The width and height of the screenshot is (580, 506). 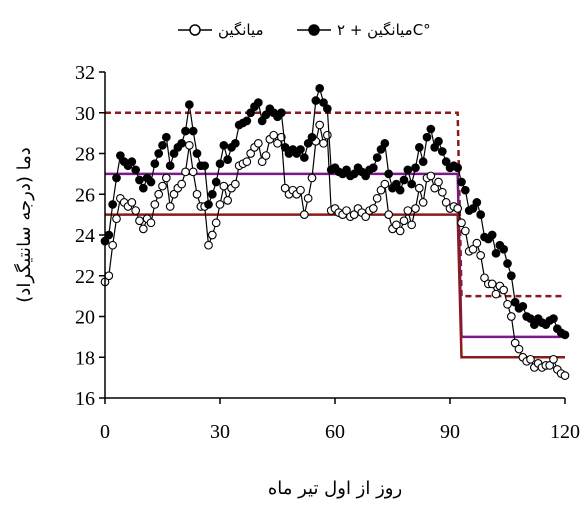 What do you see at coordinates (85, 114) in the screenshot?
I see `y-tick-label: 30` at bounding box center [85, 114].